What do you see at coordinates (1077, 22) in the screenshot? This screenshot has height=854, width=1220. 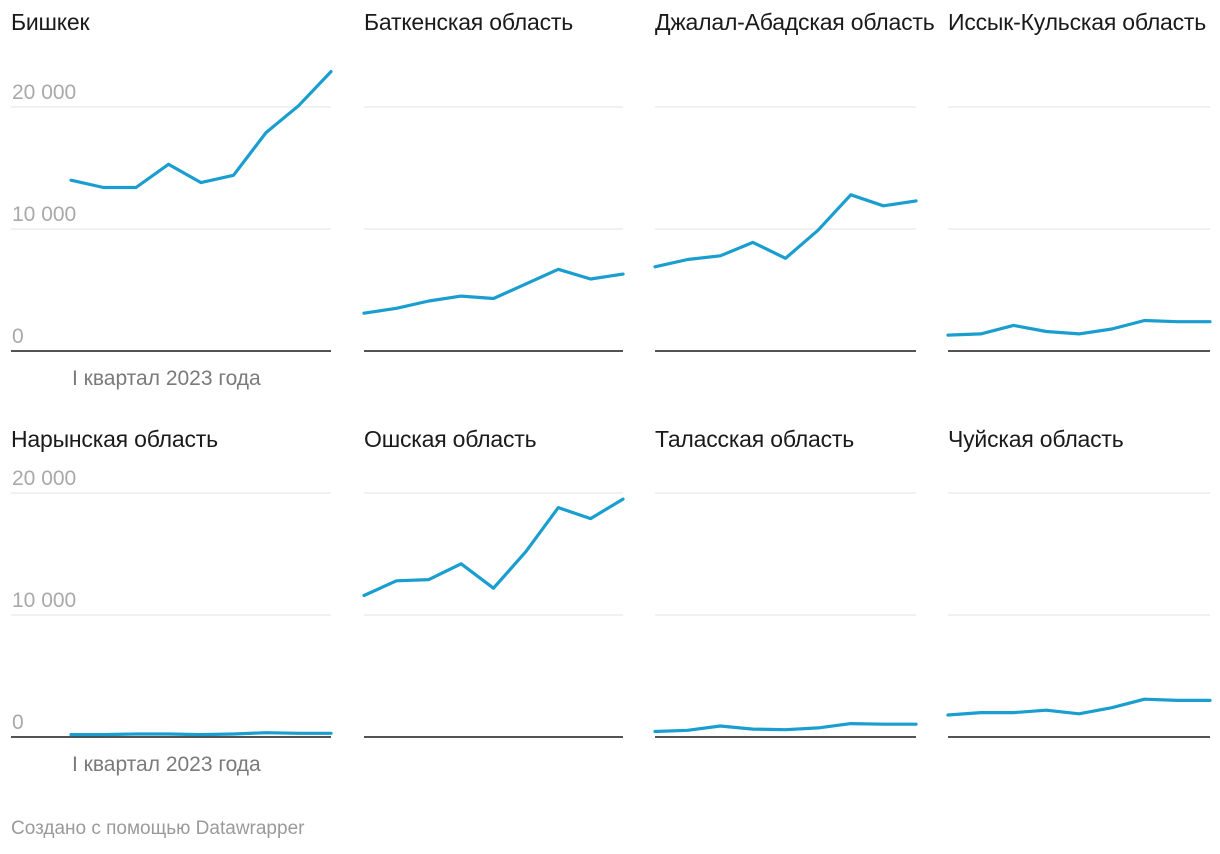 I see `panel-title: Иссык-Кульская область` at bounding box center [1077, 22].